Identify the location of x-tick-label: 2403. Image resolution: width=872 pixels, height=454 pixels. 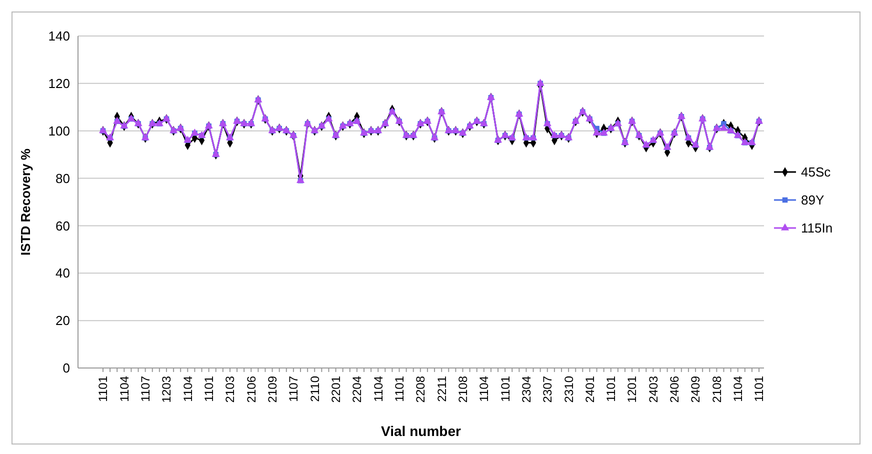
(653, 389).